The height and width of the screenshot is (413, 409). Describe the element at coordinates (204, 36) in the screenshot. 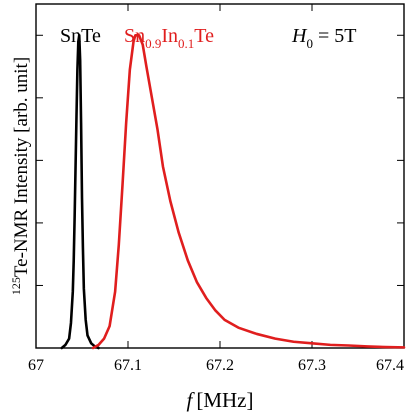

I see `legend-part-te: Te` at that location.